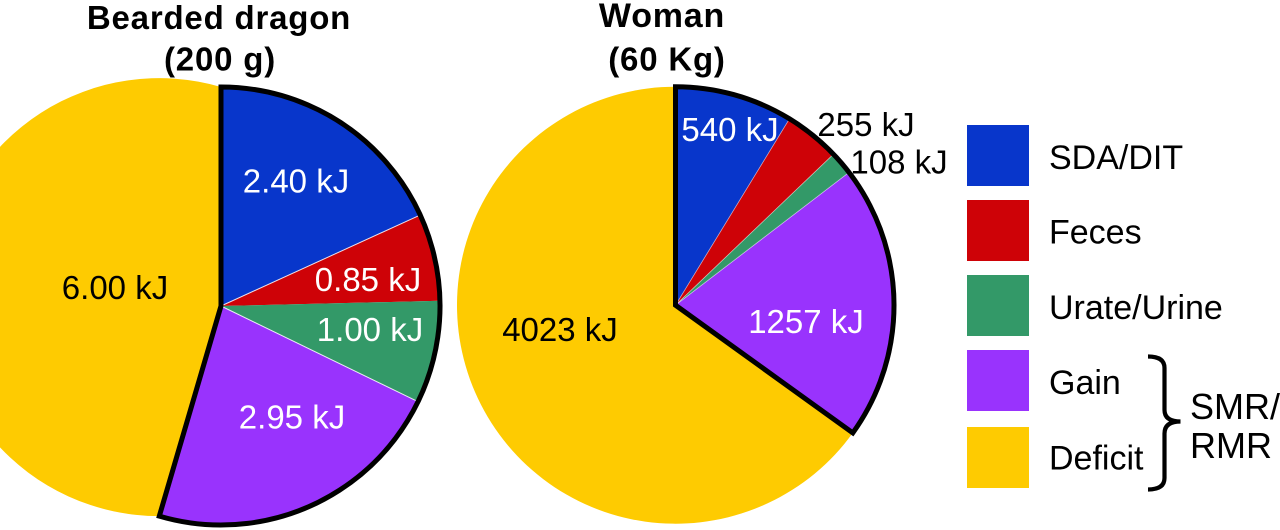  What do you see at coordinates (865, 124) in the screenshot?
I see `svg-text: 255 kJ` at bounding box center [865, 124].